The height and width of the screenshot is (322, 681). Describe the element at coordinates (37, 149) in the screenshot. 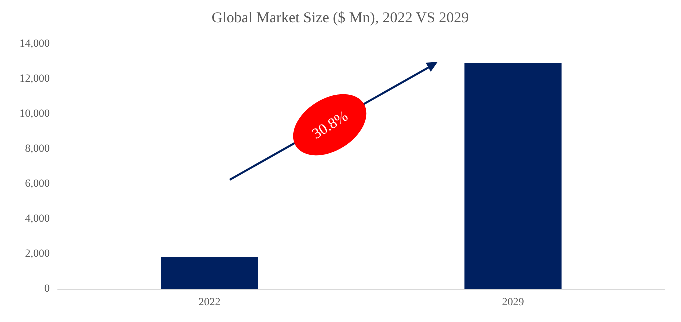

I see `y-tick-label: 8,000` at that location.